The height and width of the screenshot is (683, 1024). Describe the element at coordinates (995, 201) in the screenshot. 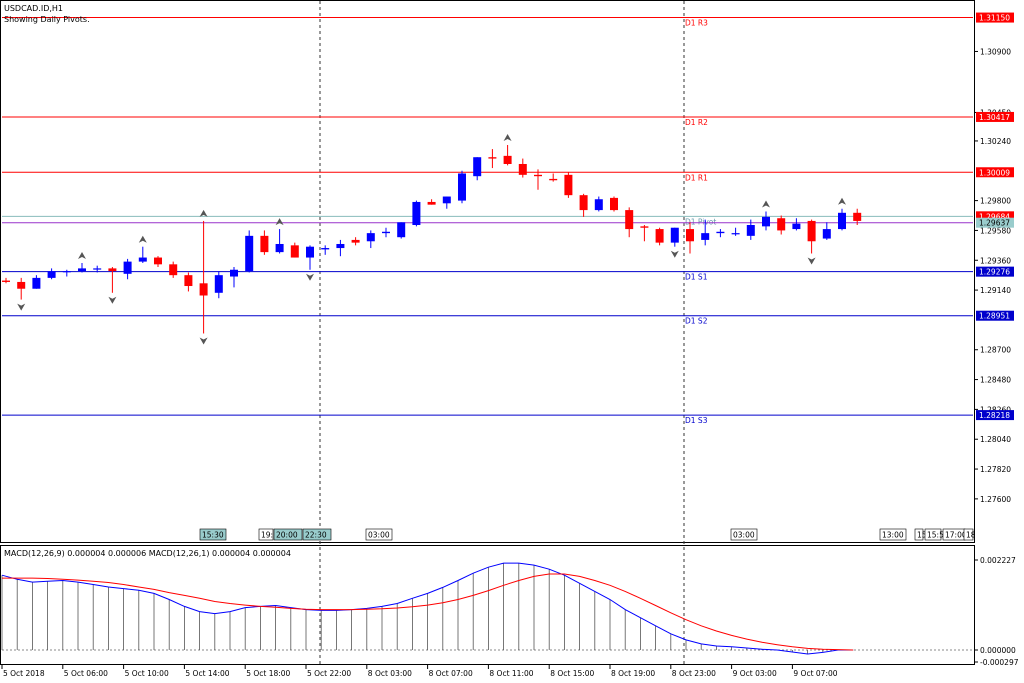

I see `price-axis-label: 1.29800` at that location.